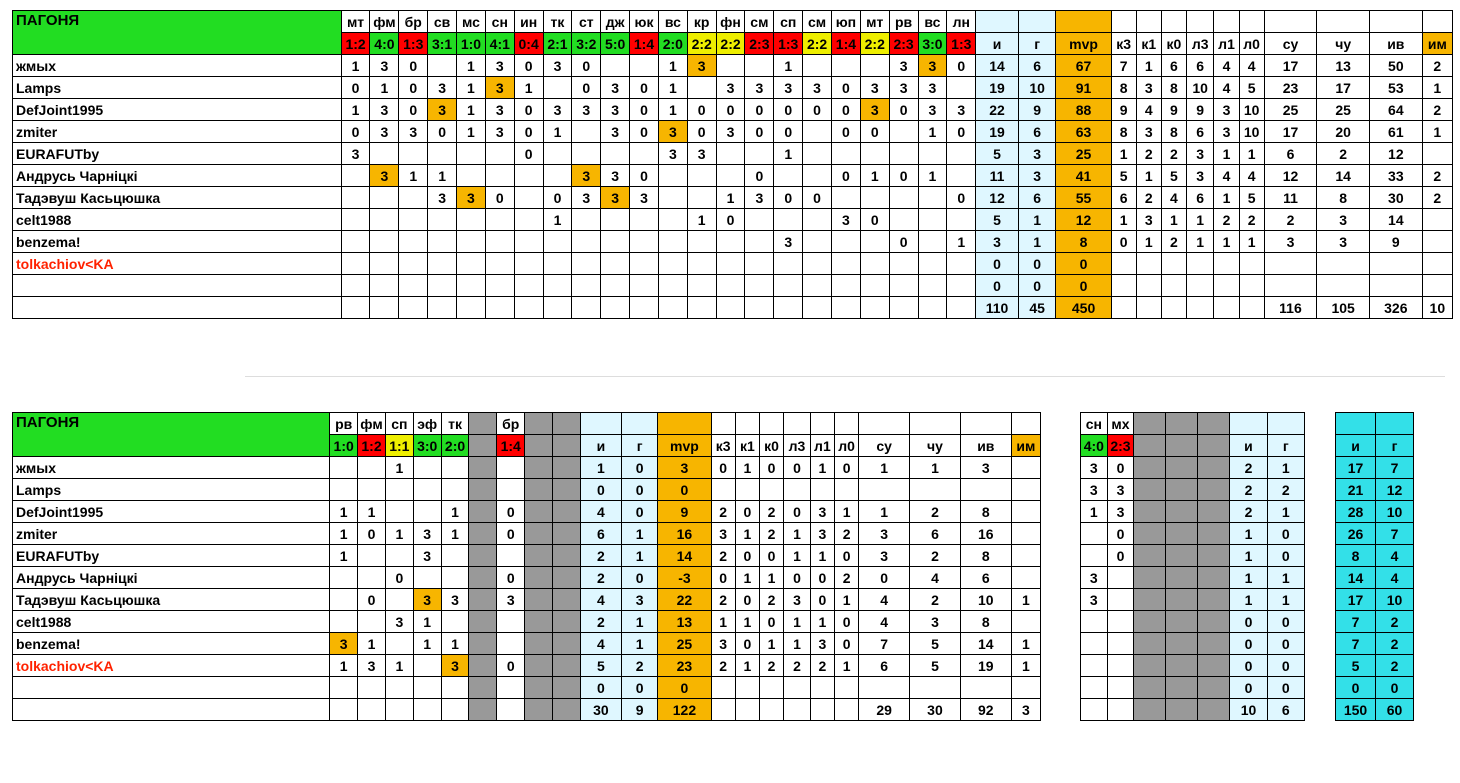 This screenshot has height=783, width=1460. What do you see at coordinates (171, 467) in the screenshot?
I see `player-name: жмых` at bounding box center [171, 467].